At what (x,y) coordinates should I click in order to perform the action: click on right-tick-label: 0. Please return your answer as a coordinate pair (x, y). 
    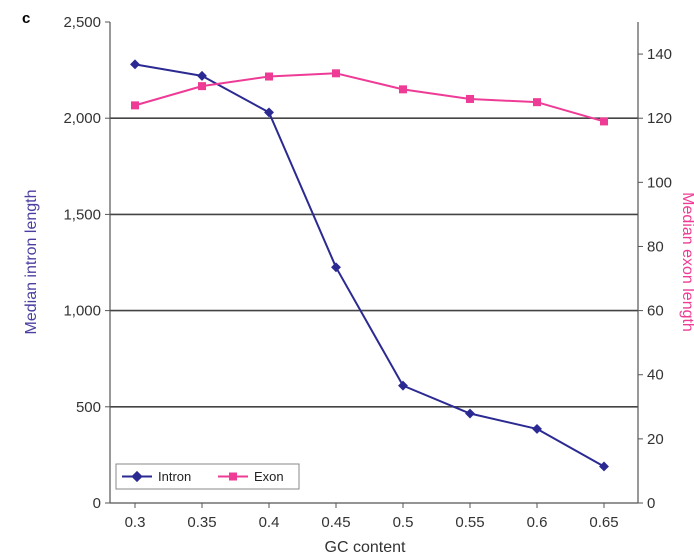
    Looking at the image, I should click on (651, 503).